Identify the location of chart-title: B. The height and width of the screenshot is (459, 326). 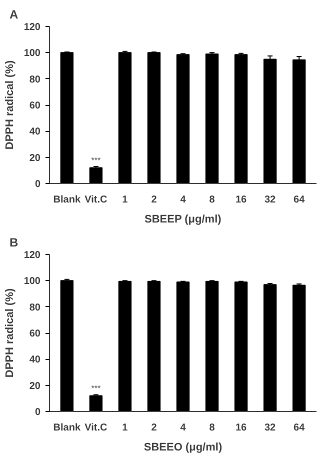
(14, 243).